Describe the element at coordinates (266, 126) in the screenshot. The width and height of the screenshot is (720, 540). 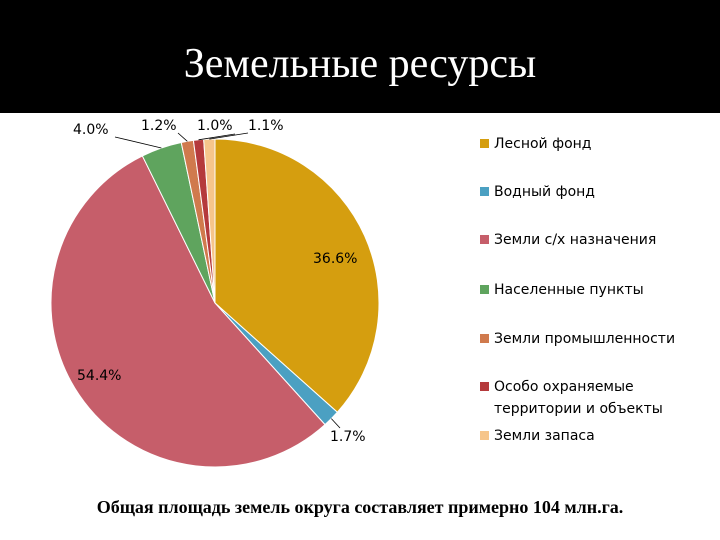
I see `data-label-7: 1.1%` at that location.